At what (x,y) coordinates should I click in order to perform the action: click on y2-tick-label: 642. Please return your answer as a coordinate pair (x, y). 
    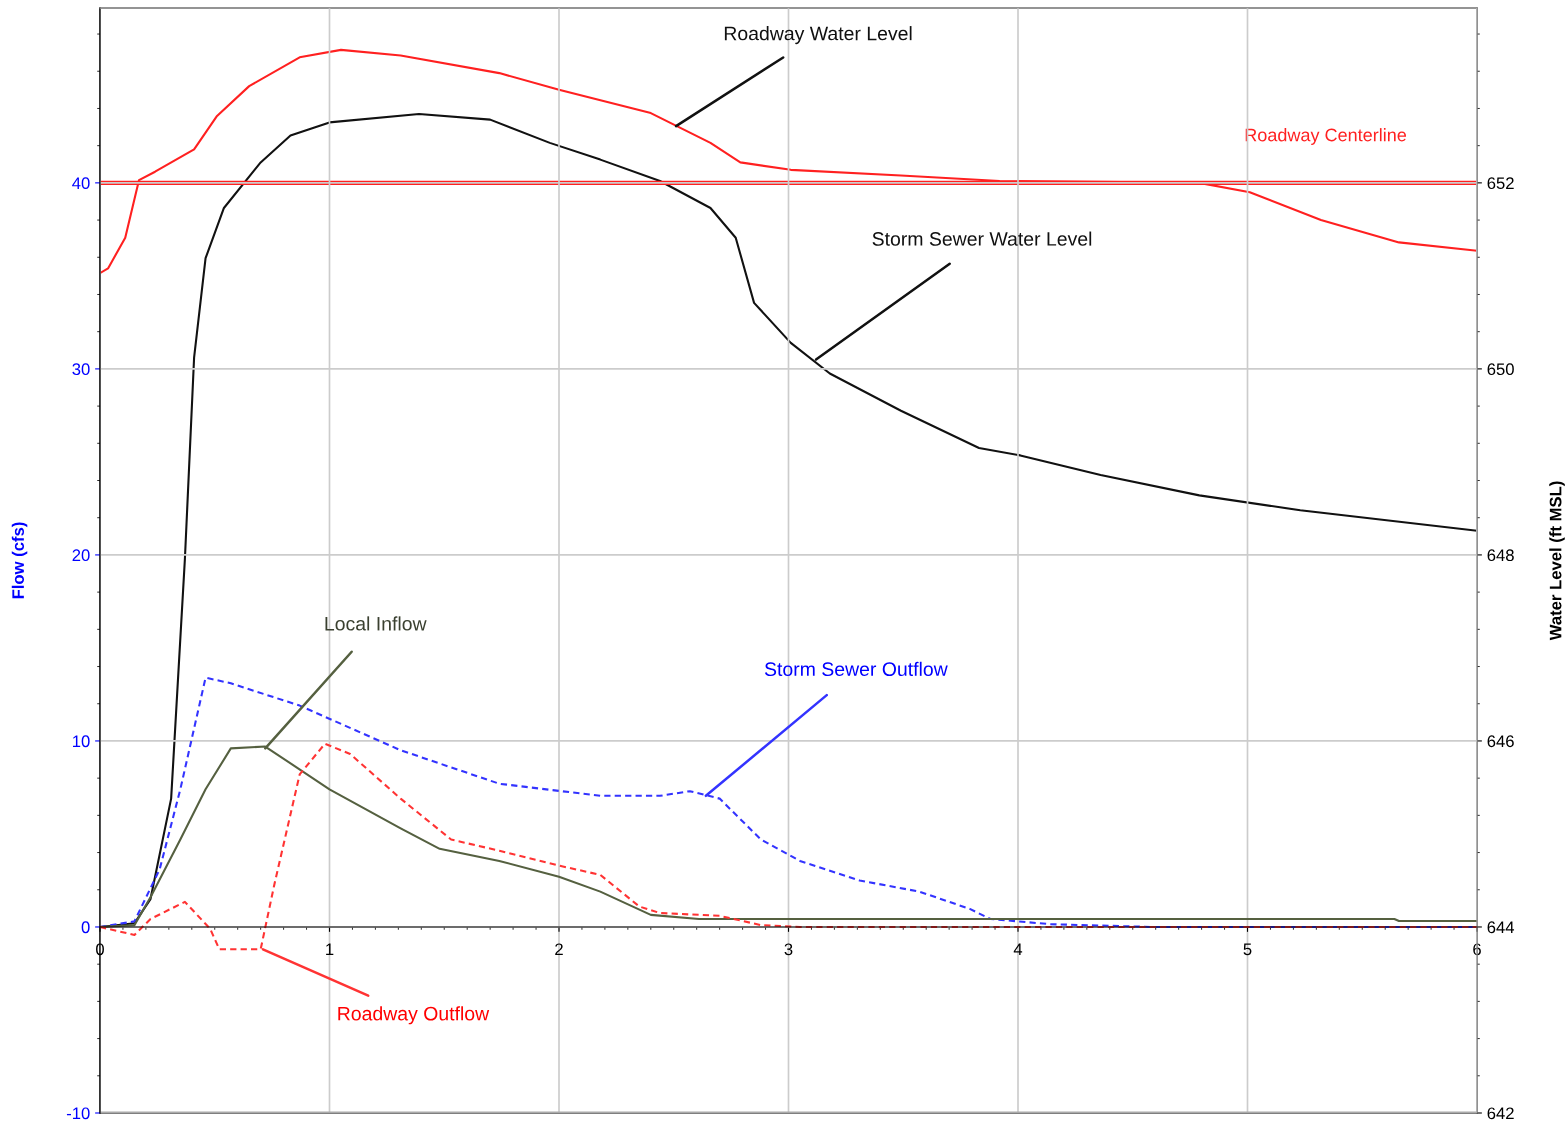
    Looking at the image, I should click on (1500, 1113).